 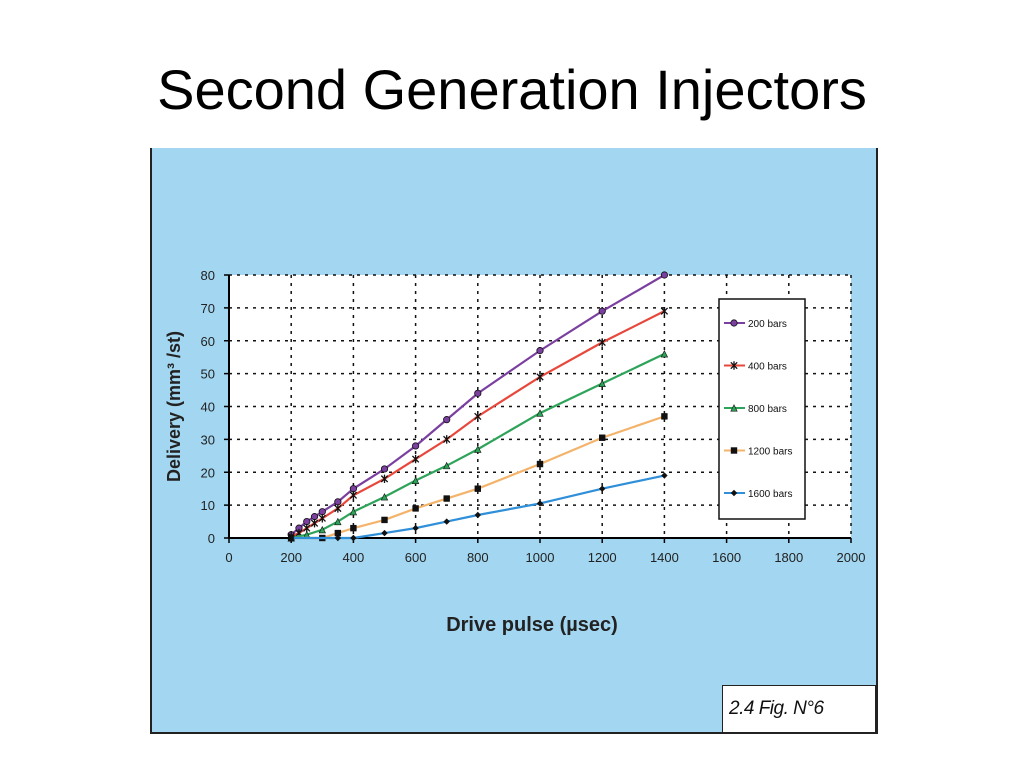 What do you see at coordinates (208, 341) in the screenshot?
I see `y-tick-label: 60` at bounding box center [208, 341].